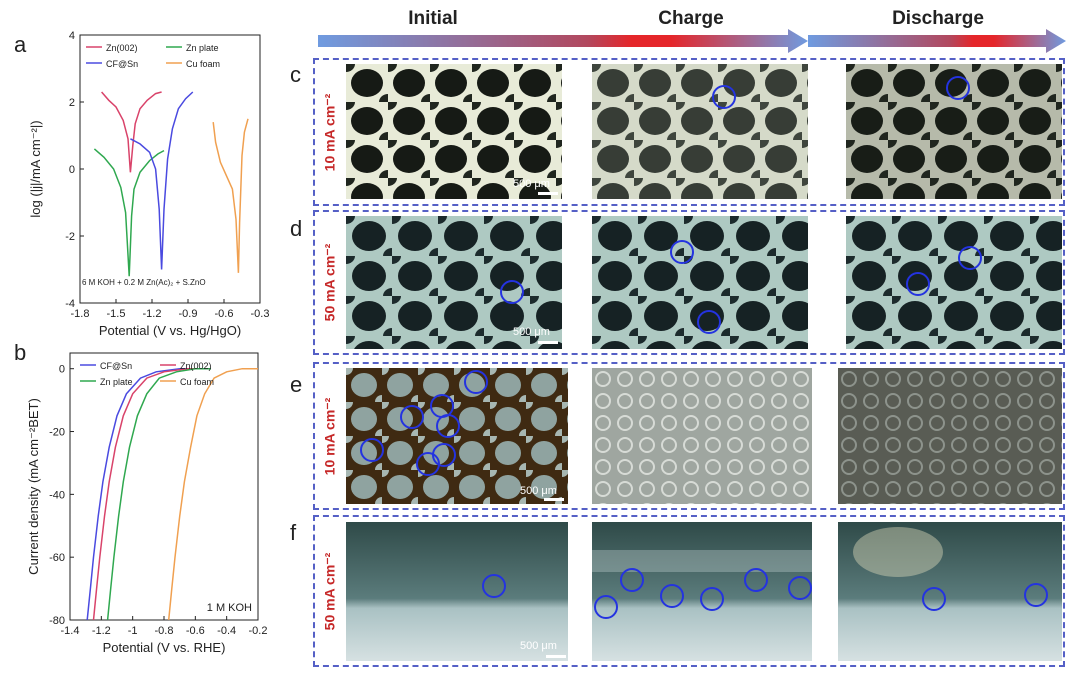 The image size is (1080, 684). I want to click on y-axis-label: log (|j|/mA cm⁻²|), so click(35, 168).